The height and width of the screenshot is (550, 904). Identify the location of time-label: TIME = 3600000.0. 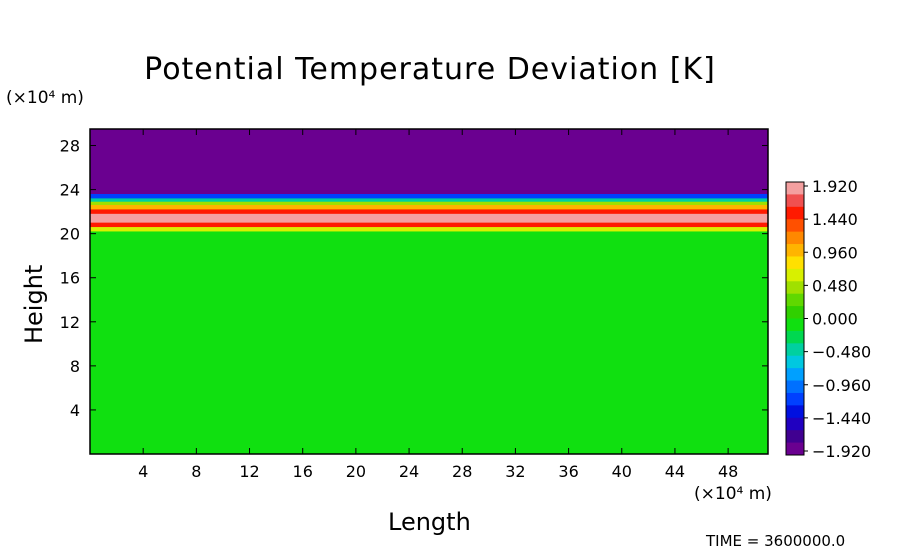
(776, 541).